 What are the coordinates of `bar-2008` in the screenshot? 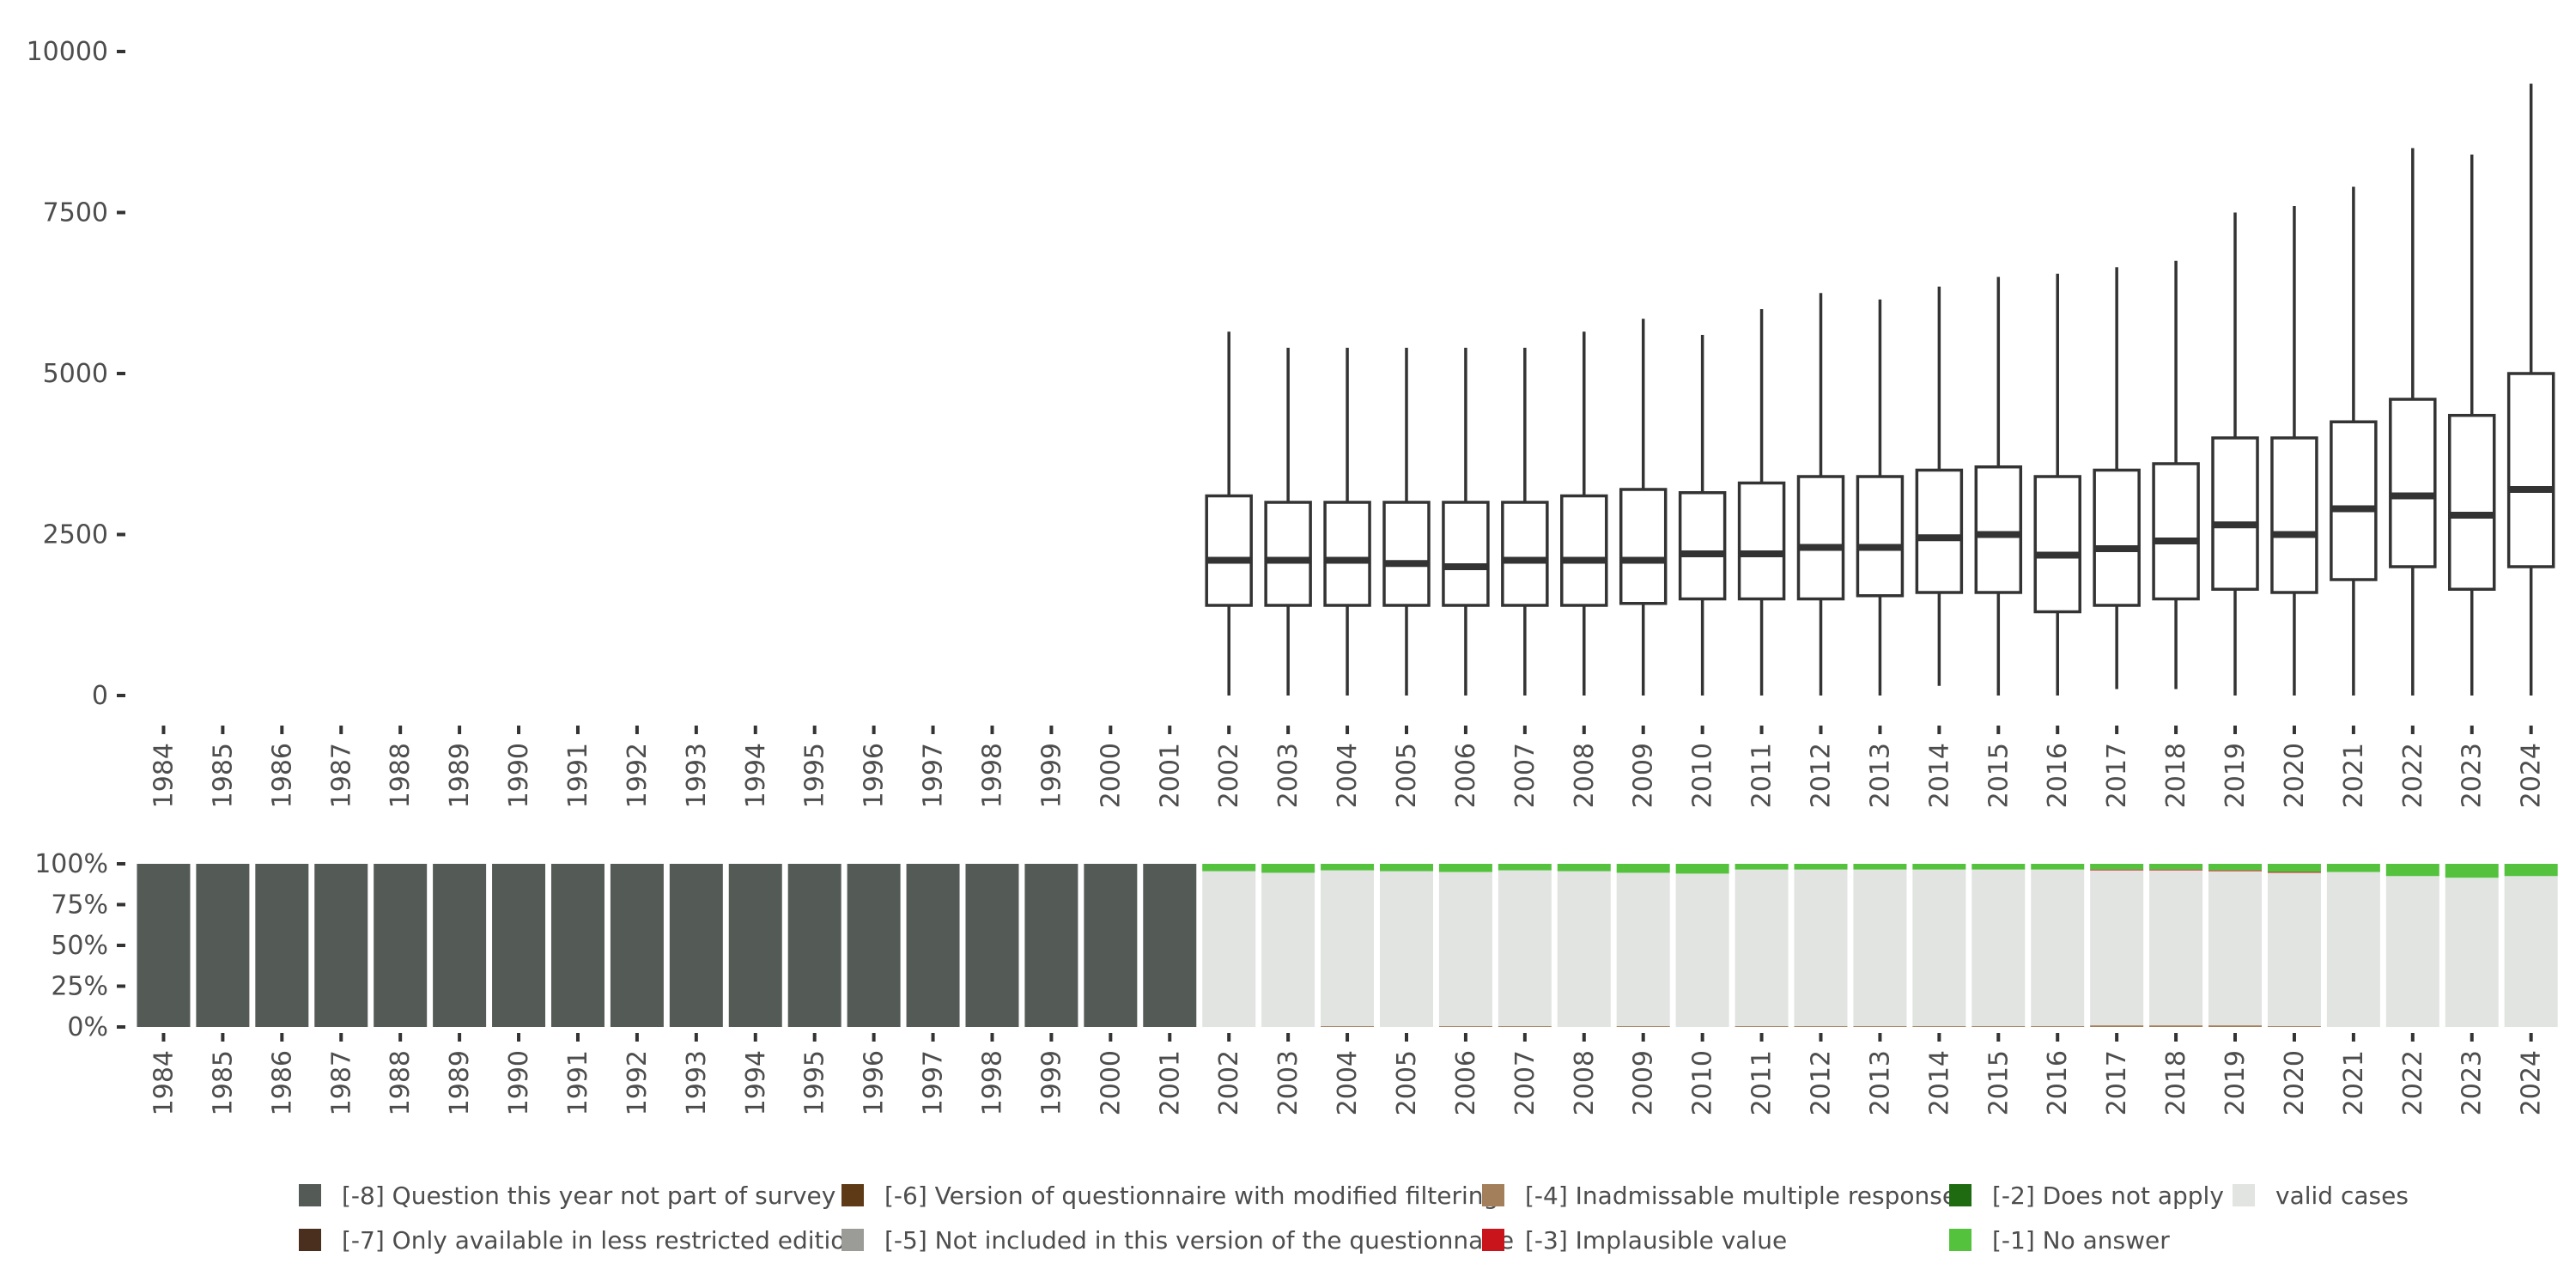 It's located at (1584, 946).